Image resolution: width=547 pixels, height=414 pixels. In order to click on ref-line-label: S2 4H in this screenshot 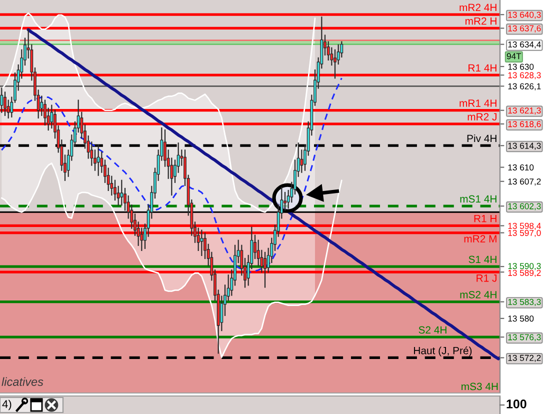, I will do `click(432, 330)`.